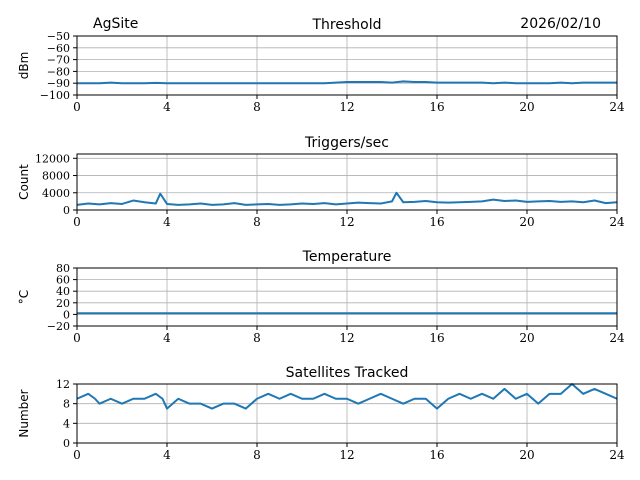 The image size is (640, 480). What do you see at coordinates (63, 303) in the screenshot?
I see `y-tick-label: 20` at bounding box center [63, 303].